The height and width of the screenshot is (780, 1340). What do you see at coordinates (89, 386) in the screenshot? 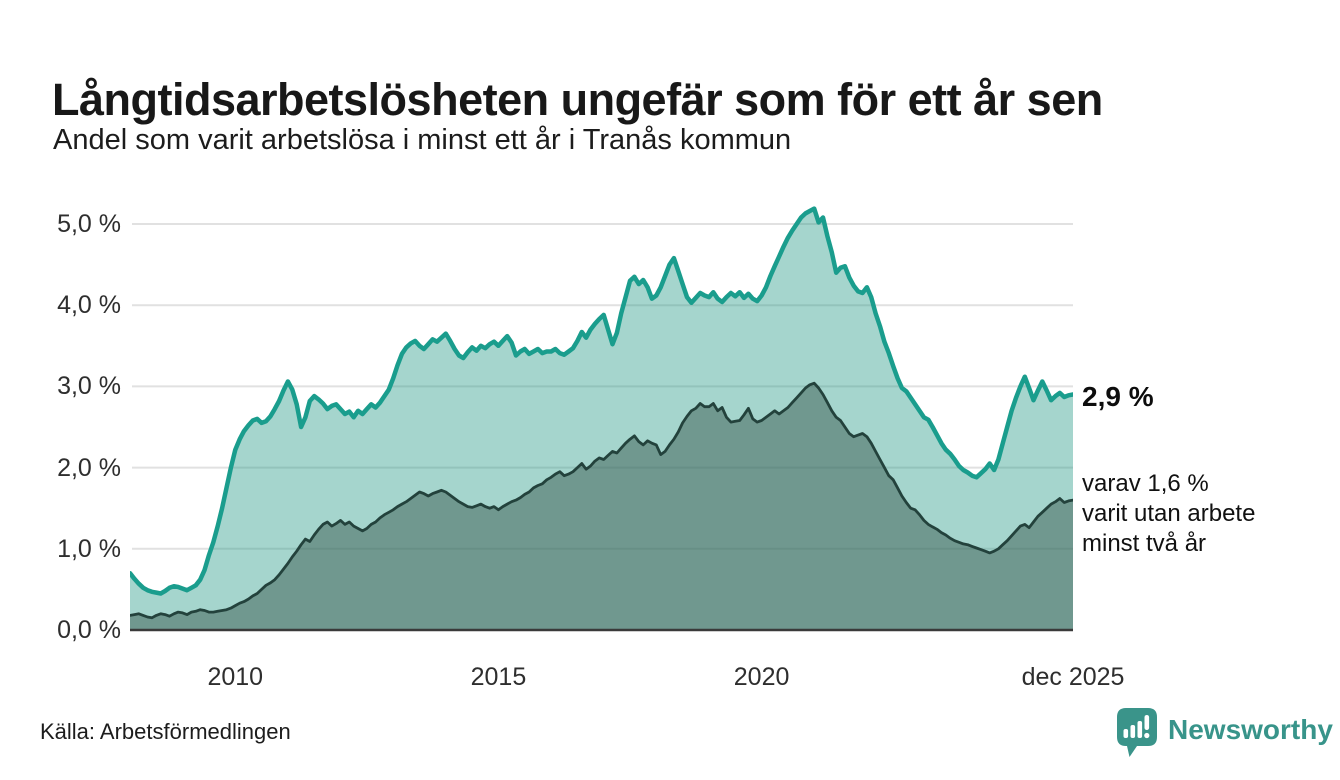
I see `y-tick-label-3: 3,0 %` at bounding box center [89, 386].